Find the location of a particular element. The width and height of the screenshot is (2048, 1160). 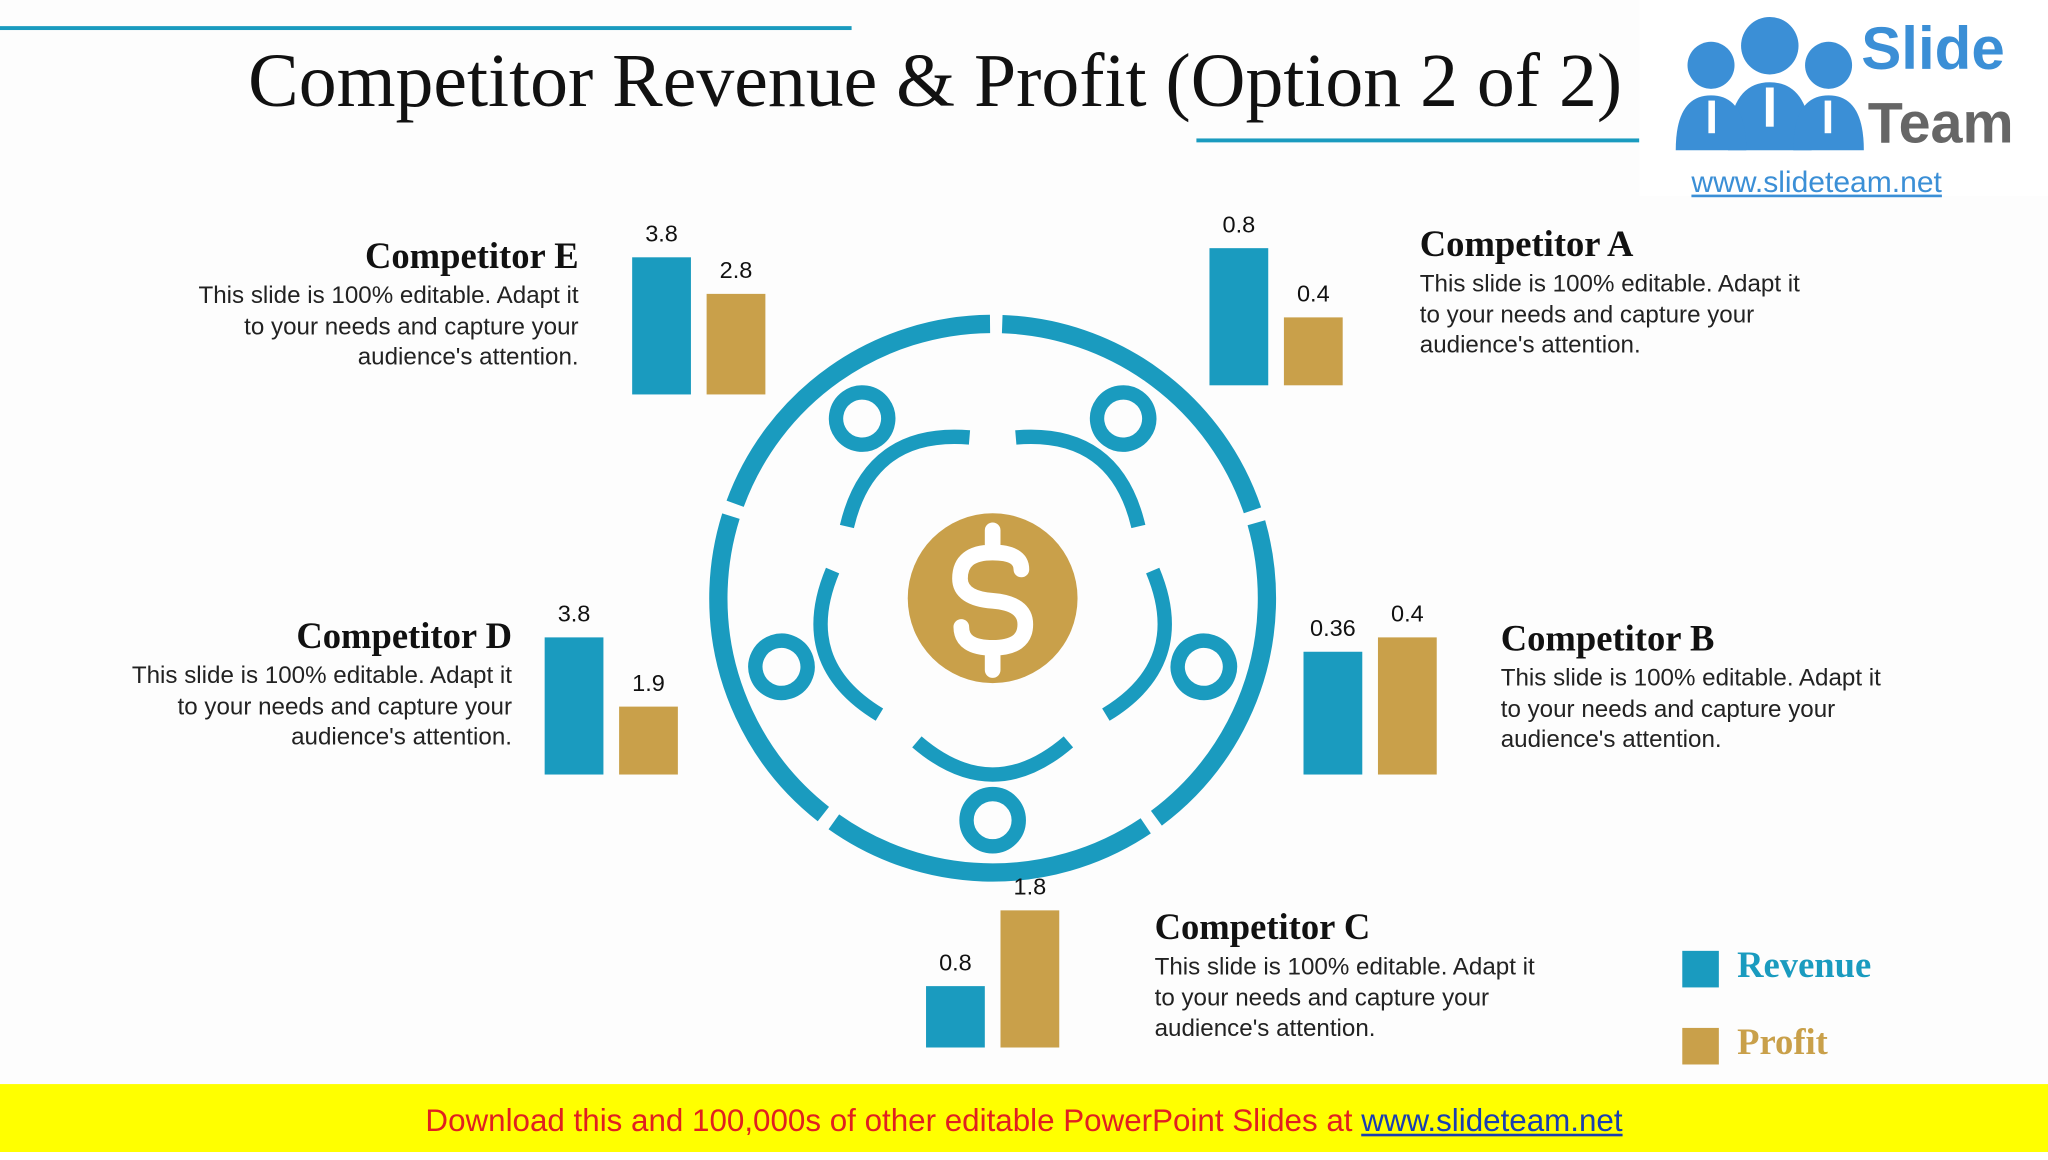

competitor-title: Competitor B is located at coordinates (1607, 639).